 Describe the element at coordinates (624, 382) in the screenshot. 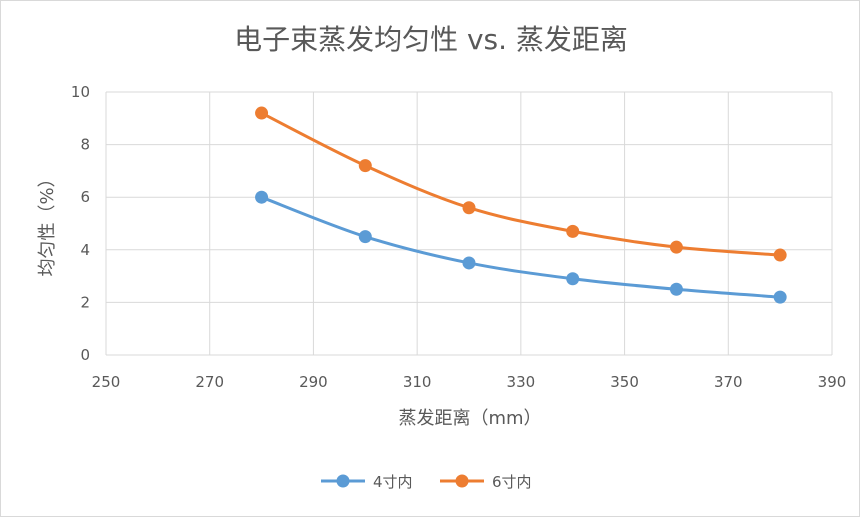

I see `x-tick-label: 350` at that location.